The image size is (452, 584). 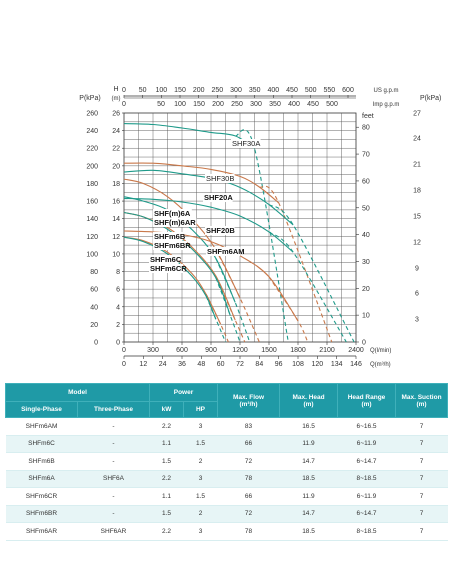 What do you see at coordinates (308, 479) in the screenshot?
I see `cell-head: 18.5` at bounding box center [308, 479].